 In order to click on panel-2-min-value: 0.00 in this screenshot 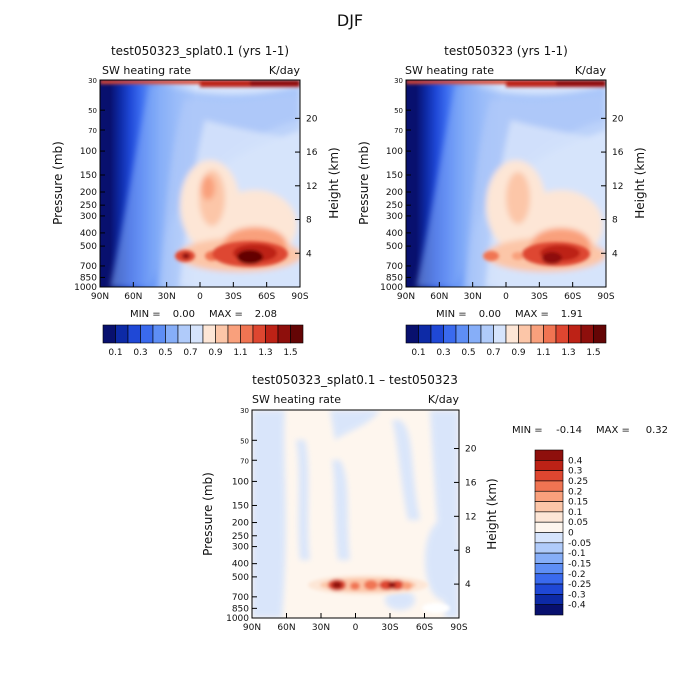, I will do `click(490, 314)`.